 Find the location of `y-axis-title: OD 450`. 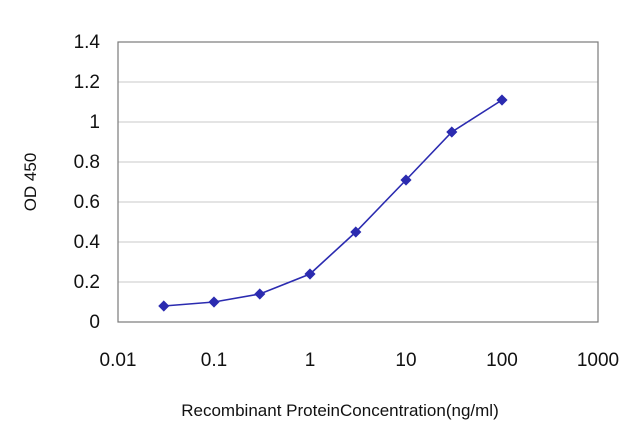

y-axis-title: OD 450 is located at coordinates (30, 182).